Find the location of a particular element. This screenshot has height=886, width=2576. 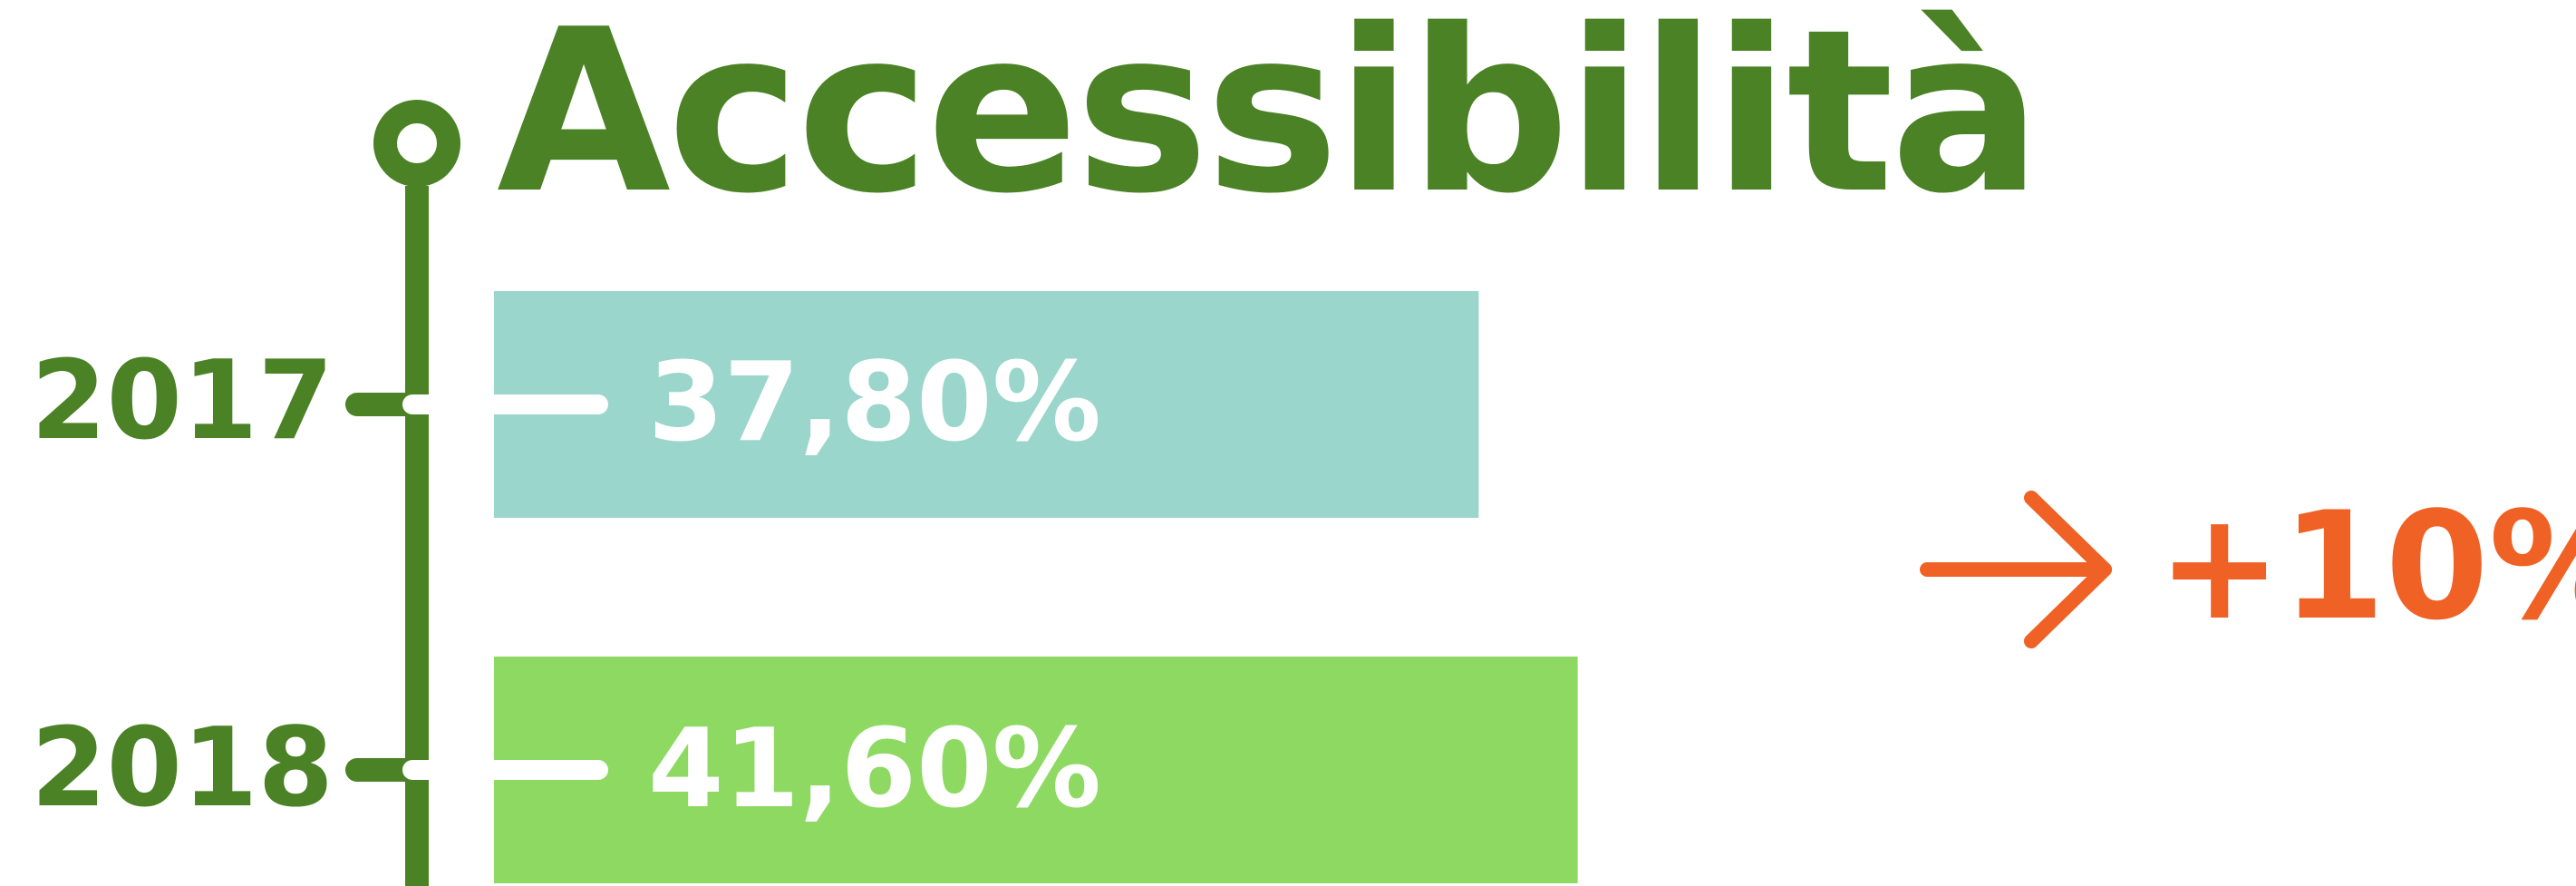

growth-annotation: +10% is located at coordinates (2366, 566).